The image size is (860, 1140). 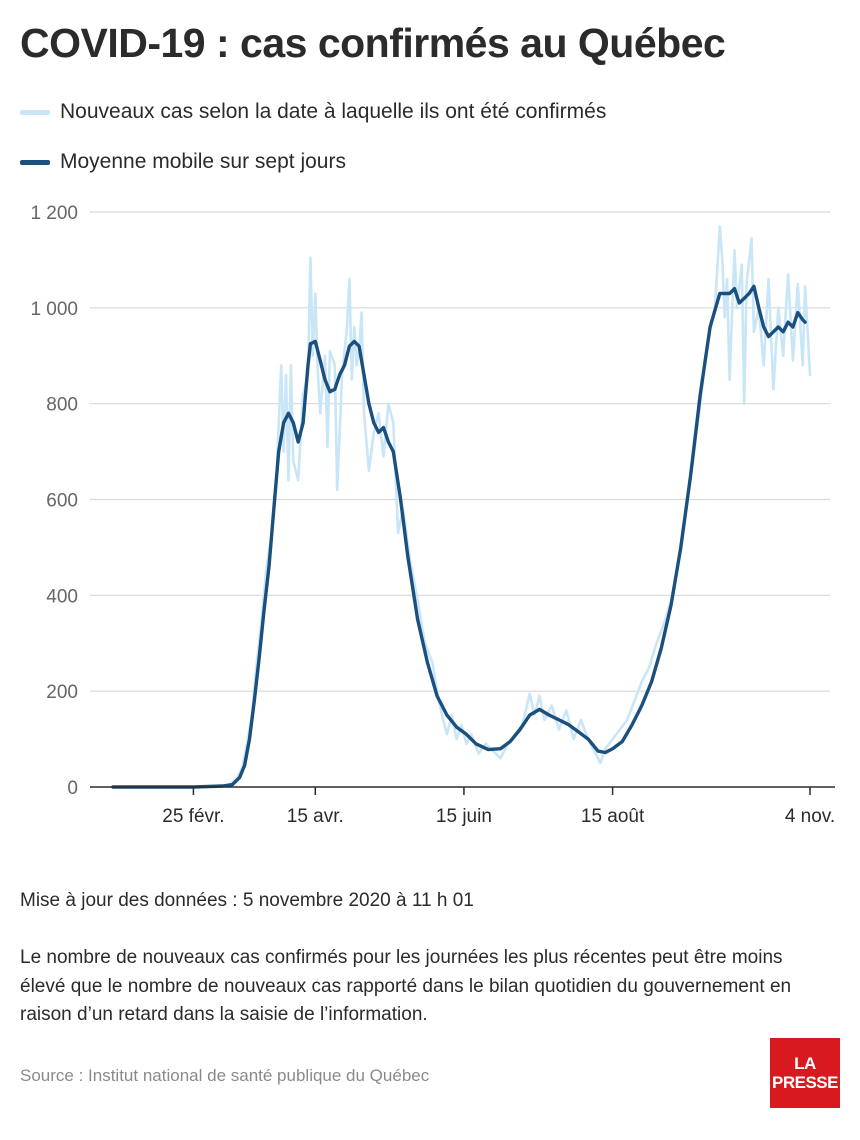 What do you see at coordinates (464, 816) in the screenshot?
I see `x-tick-label: 15 juin` at bounding box center [464, 816].